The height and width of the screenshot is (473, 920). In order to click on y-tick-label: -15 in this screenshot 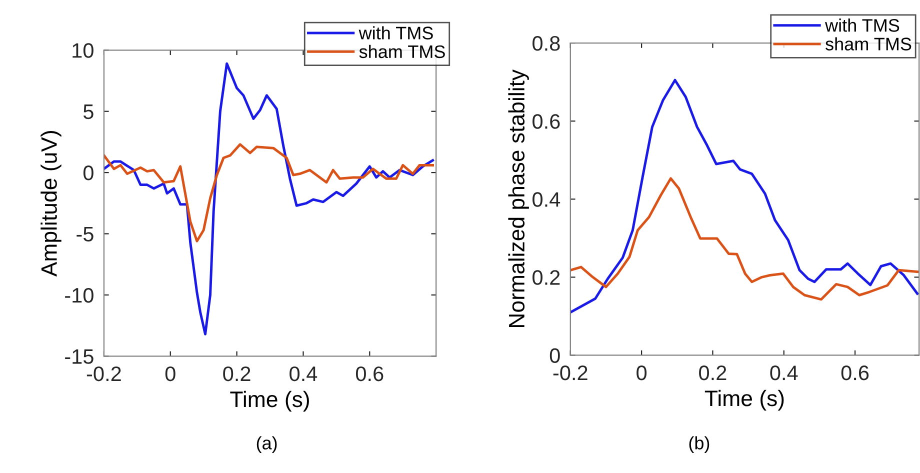, I will do `click(79, 356)`.